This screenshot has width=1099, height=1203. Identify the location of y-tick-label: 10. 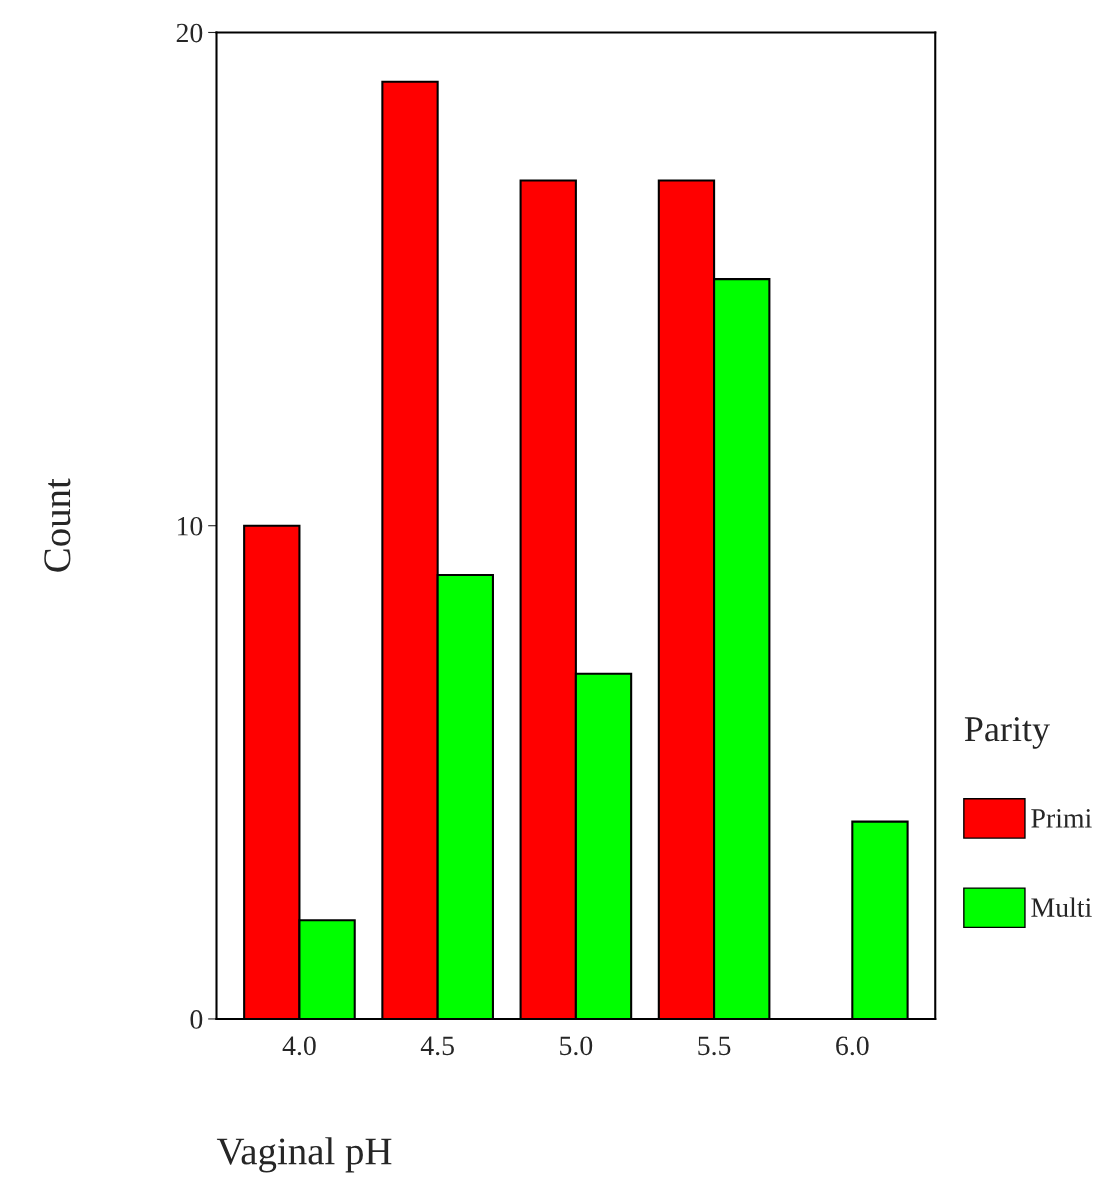
(190, 526).